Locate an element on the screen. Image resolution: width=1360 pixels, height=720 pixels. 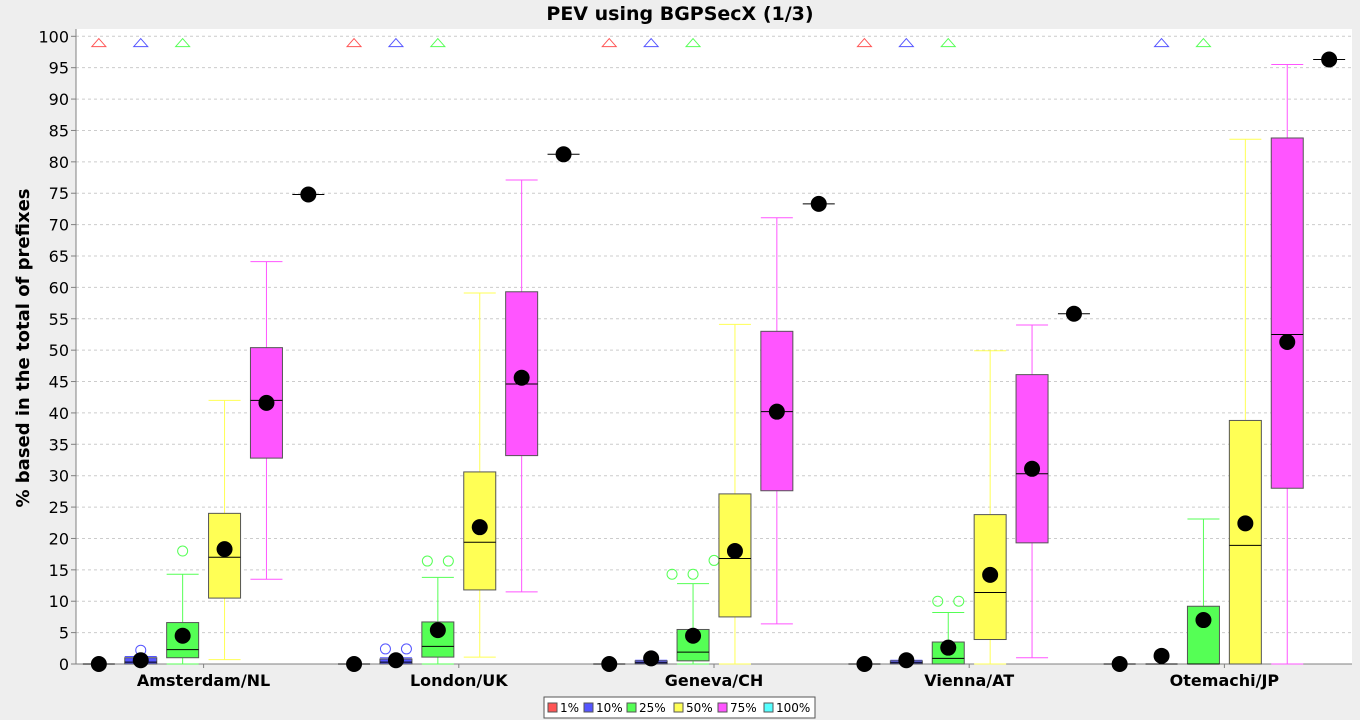
y-axis-label: % based in the total of prefixes is located at coordinates (23, 347).